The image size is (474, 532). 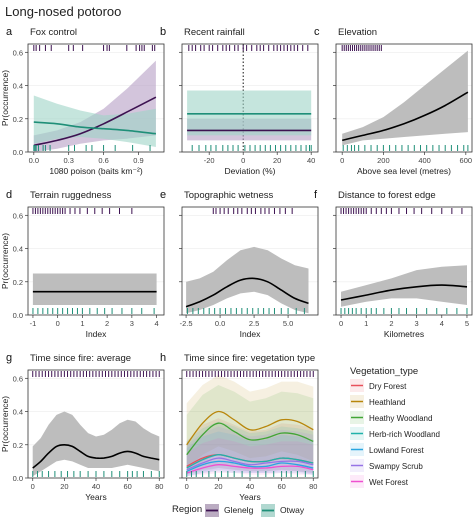 What do you see at coordinates (187, 509) in the screenshot?
I see `region-legend-title: Region` at bounding box center [187, 509].